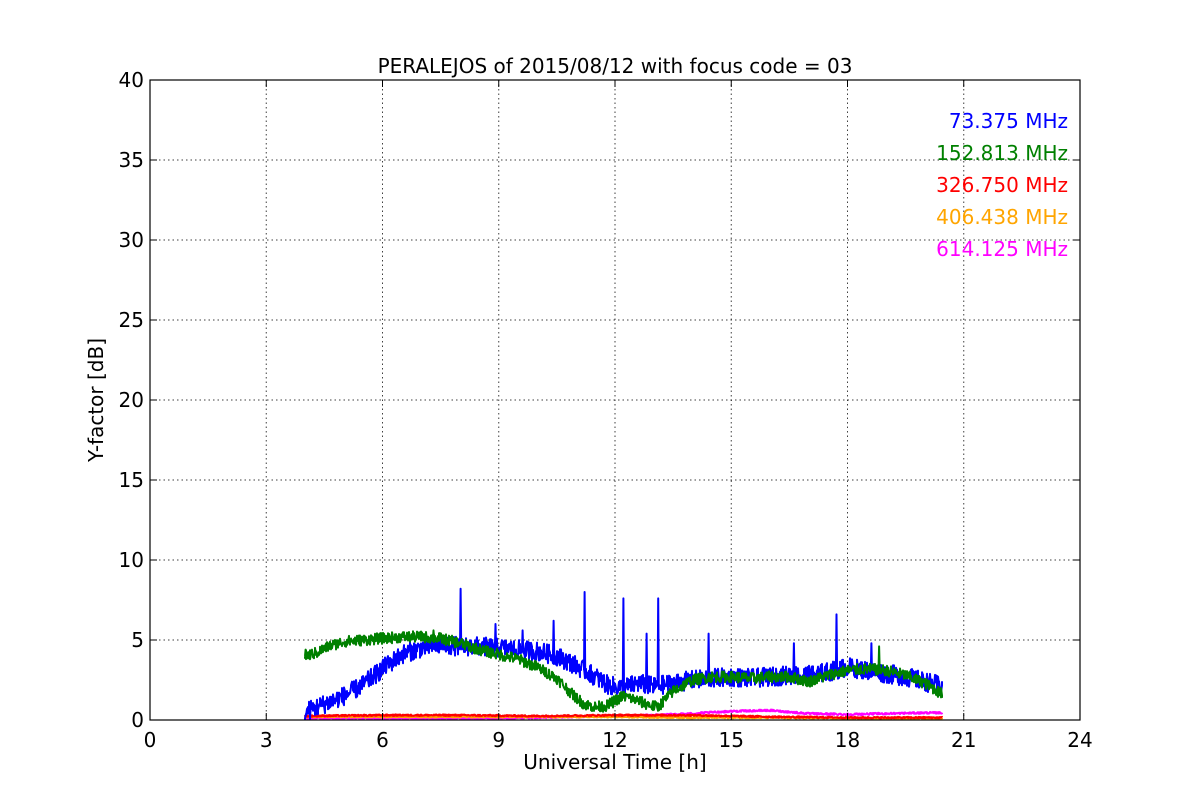 This screenshot has width=1200, height=800. What do you see at coordinates (150, 740) in the screenshot?
I see `x-tick-label: 0` at bounding box center [150, 740].